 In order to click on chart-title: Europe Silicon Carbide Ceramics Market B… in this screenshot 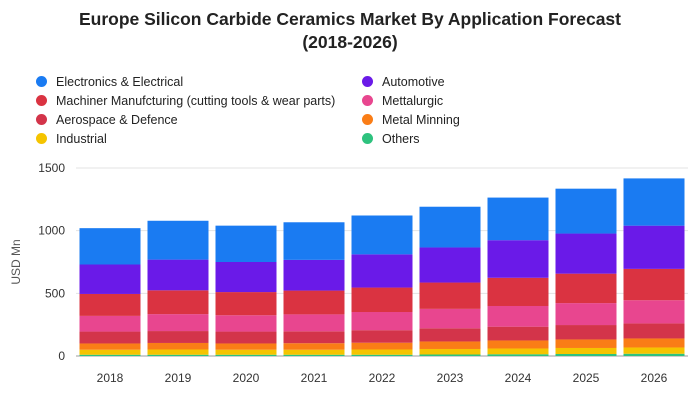, I will do `click(350, 31)`.